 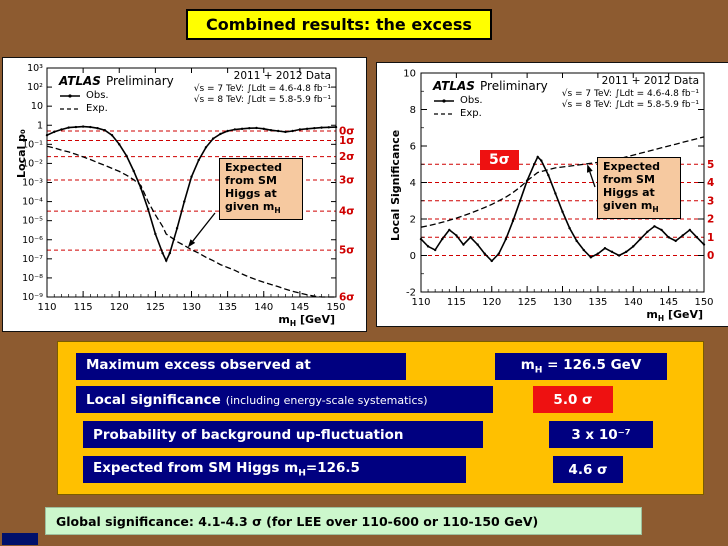 What do you see at coordinates (35, 68) in the screenshot?
I see `svg-text: 10³` at bounding box center [35, 68].